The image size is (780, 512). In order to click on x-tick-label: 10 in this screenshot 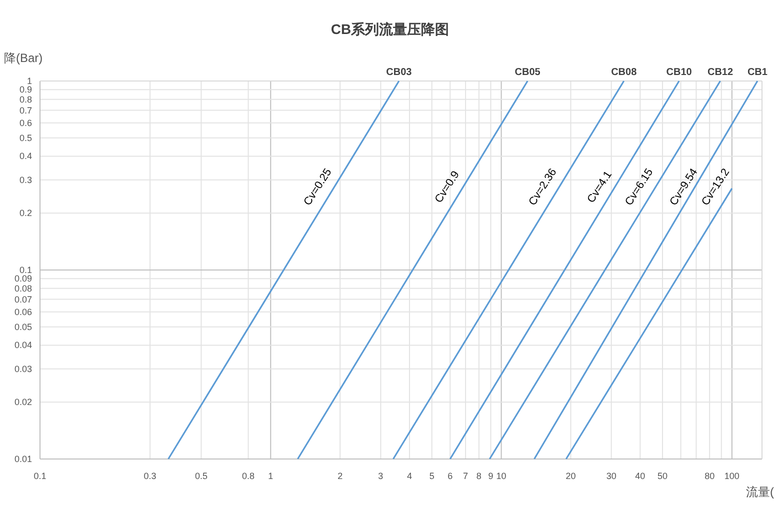, I will do `click(501, 476)`.